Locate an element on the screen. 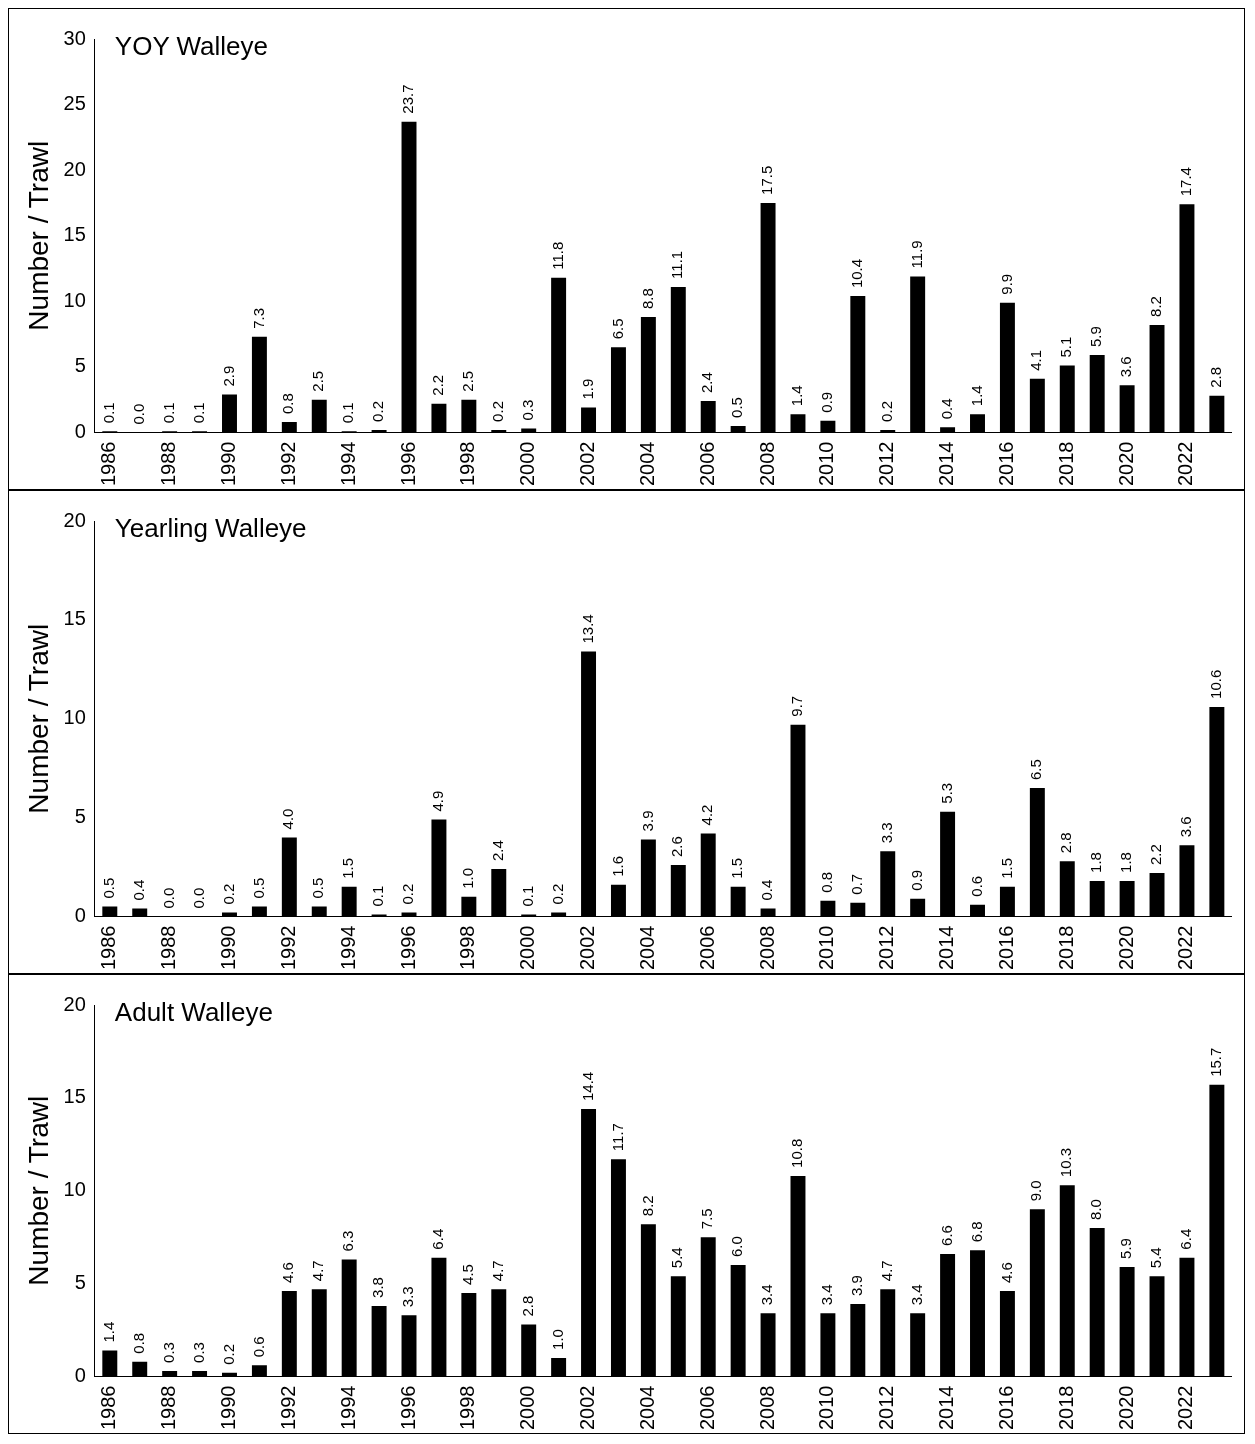  data-label: 6.4 is located at coordinates (438, 1239).